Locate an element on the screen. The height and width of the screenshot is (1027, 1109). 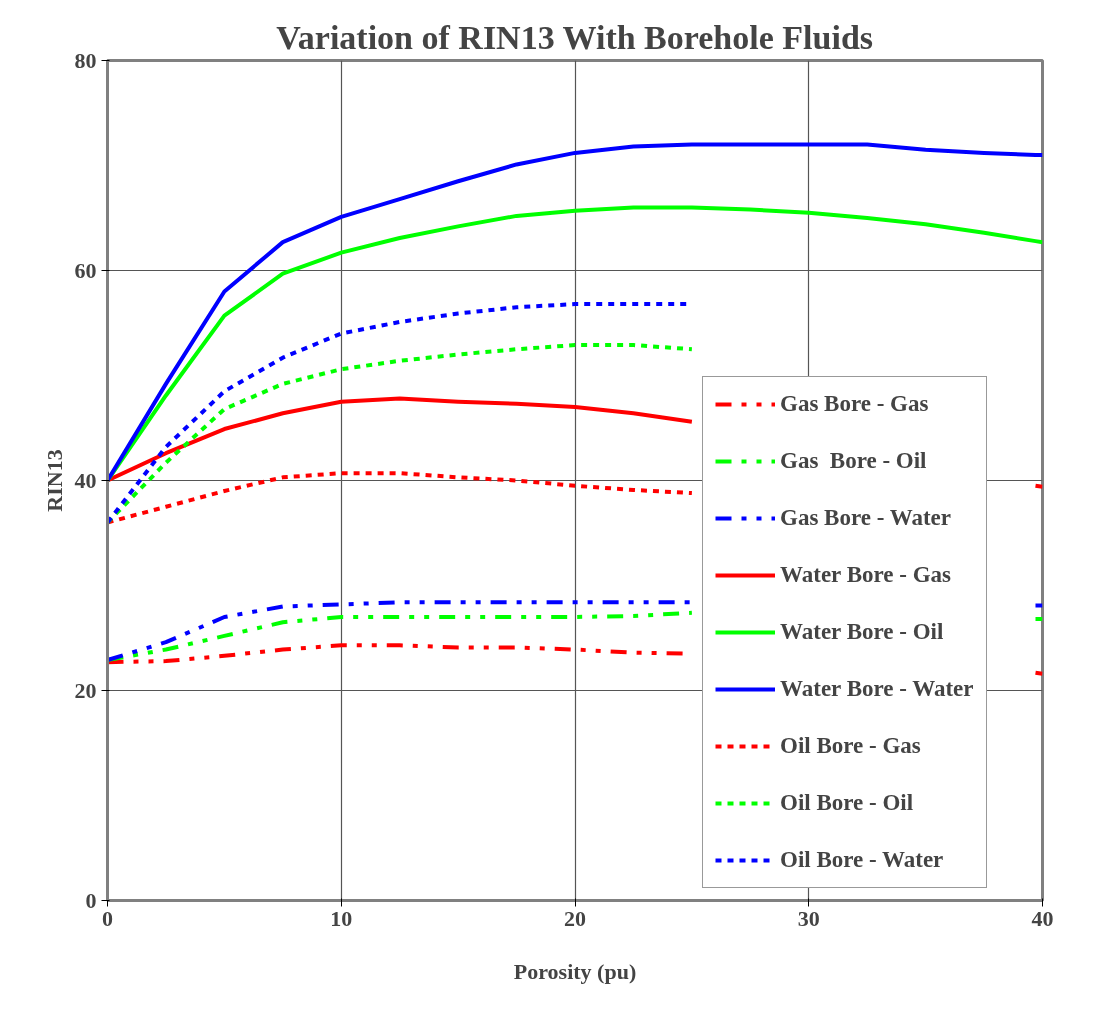
y-tick-label: 60 is located at coordinates (85, 270).